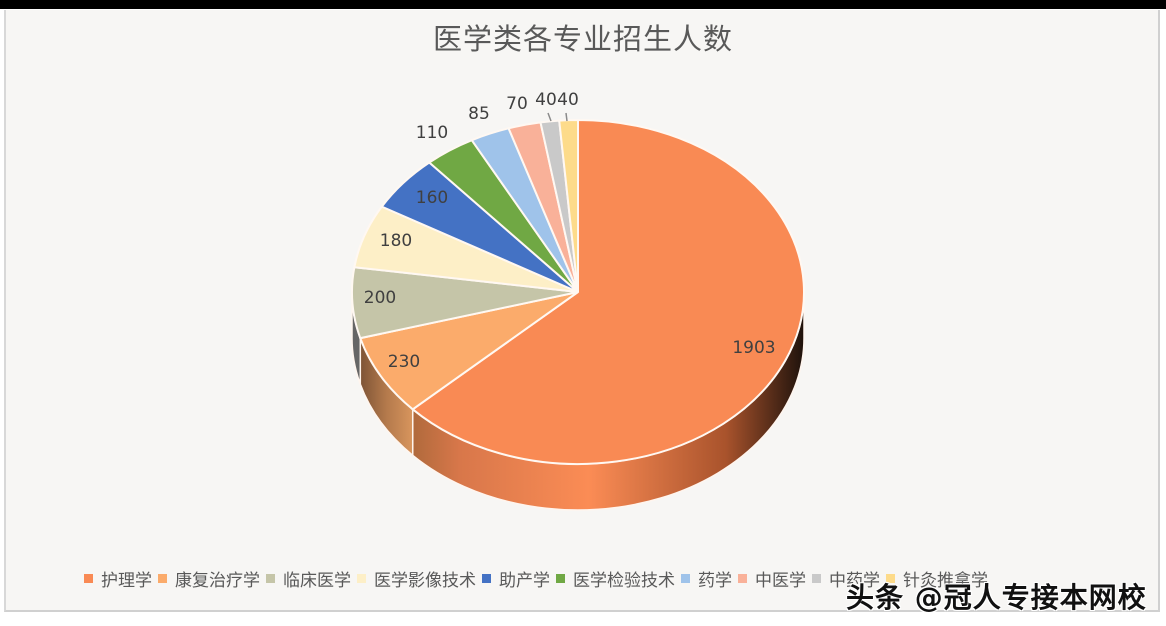 The image size is (1166, 626). What do you see at coordinates (715, 581) in the screenshot?
I see `legend-label: 药学` at bounding box center [715, 581].